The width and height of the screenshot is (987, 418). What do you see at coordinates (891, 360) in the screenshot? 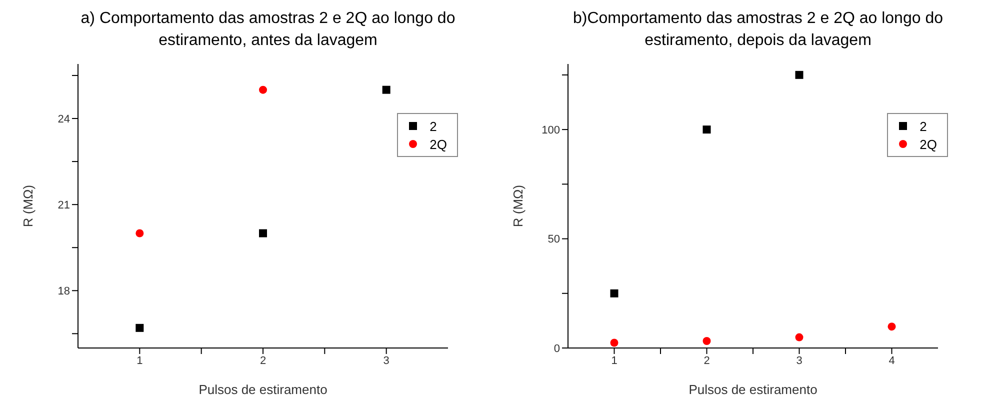
I see `x-tick-label: 4` at bounding box center [891, 360].